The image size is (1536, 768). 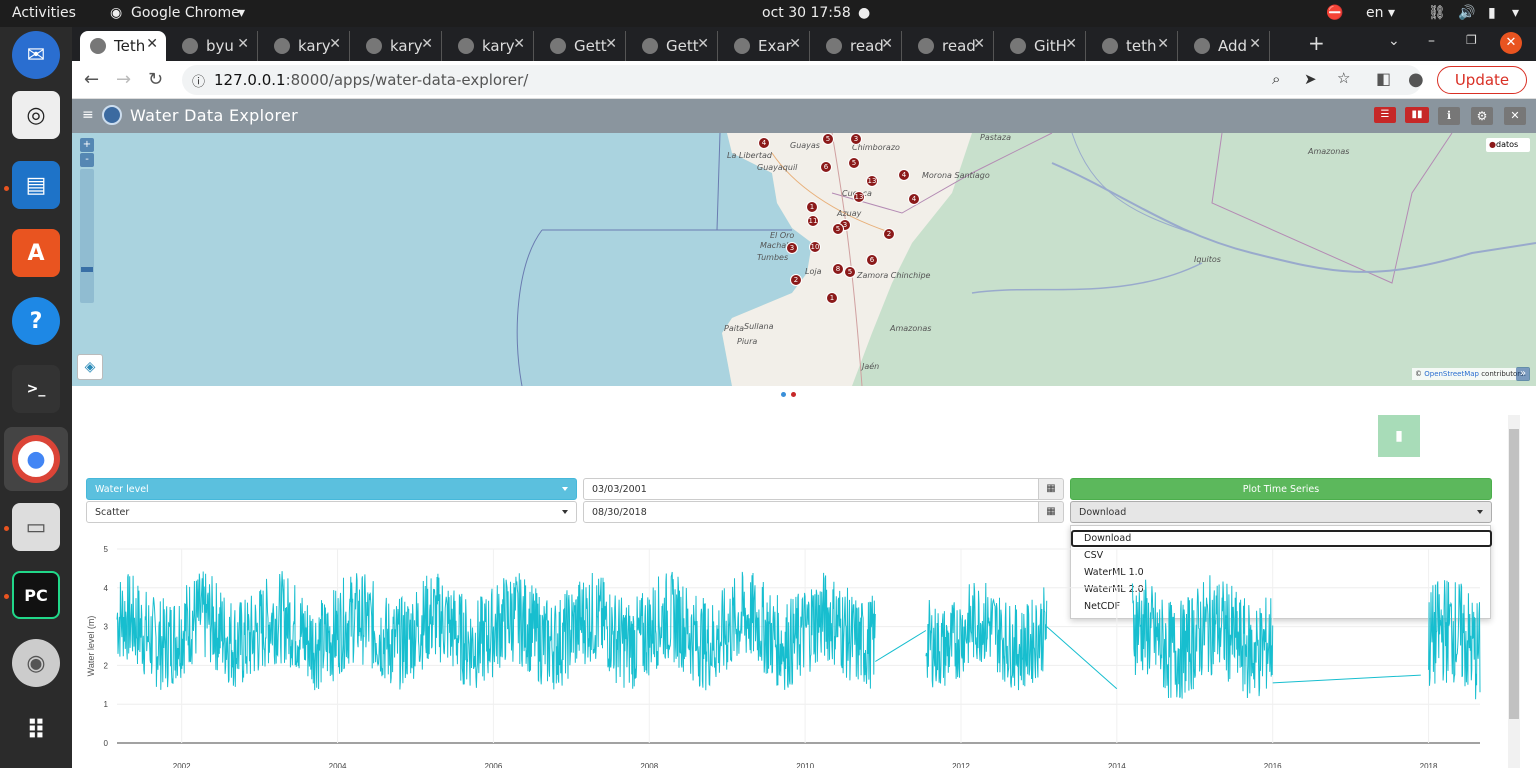 I want to click on browser-tab: Gett ✕, so click(x=675, y=46).